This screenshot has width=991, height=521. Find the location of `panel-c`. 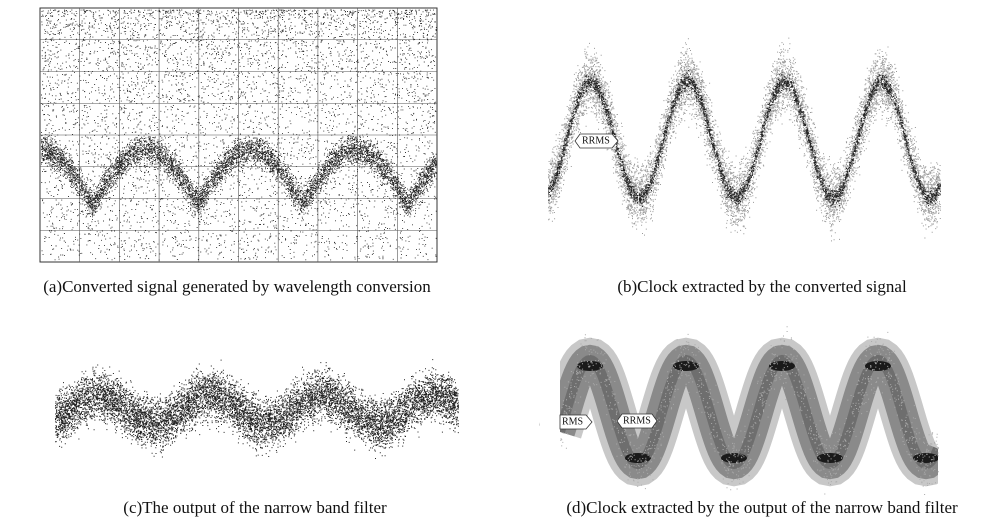

panel-c is located at coordinates (257, 409).